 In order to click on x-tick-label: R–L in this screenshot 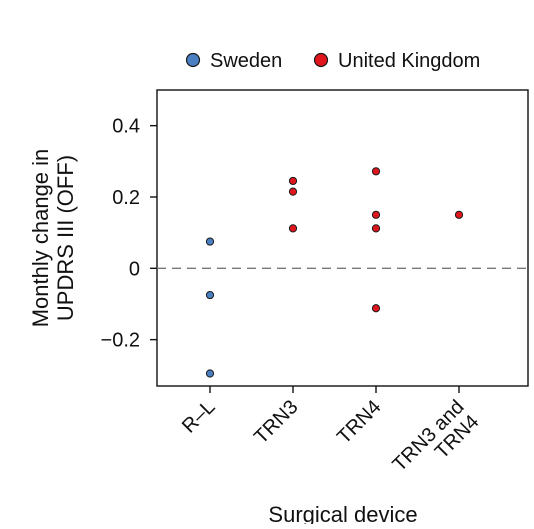, I will do `click(199, 417)`.